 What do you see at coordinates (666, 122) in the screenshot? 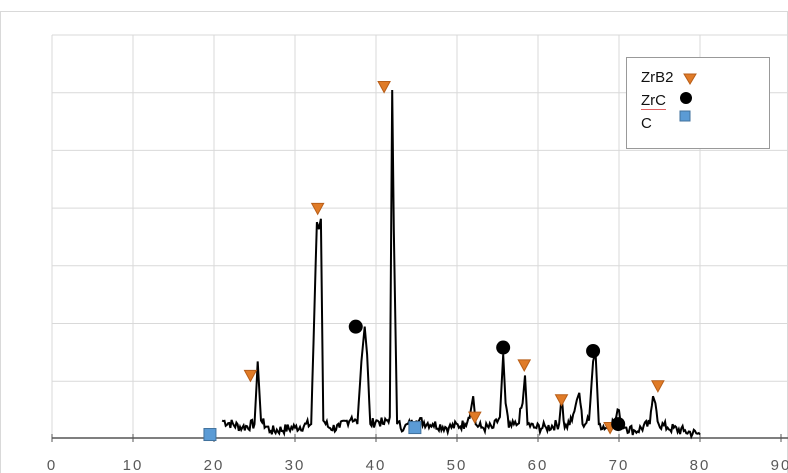
I see `legend-item-c: C` at bounding box center [666, 122].